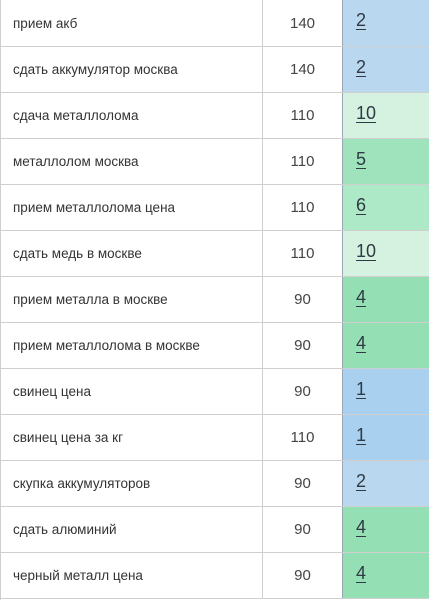  I want to click on table-row: прием металлолома цена 110 6, so click(215, 208).